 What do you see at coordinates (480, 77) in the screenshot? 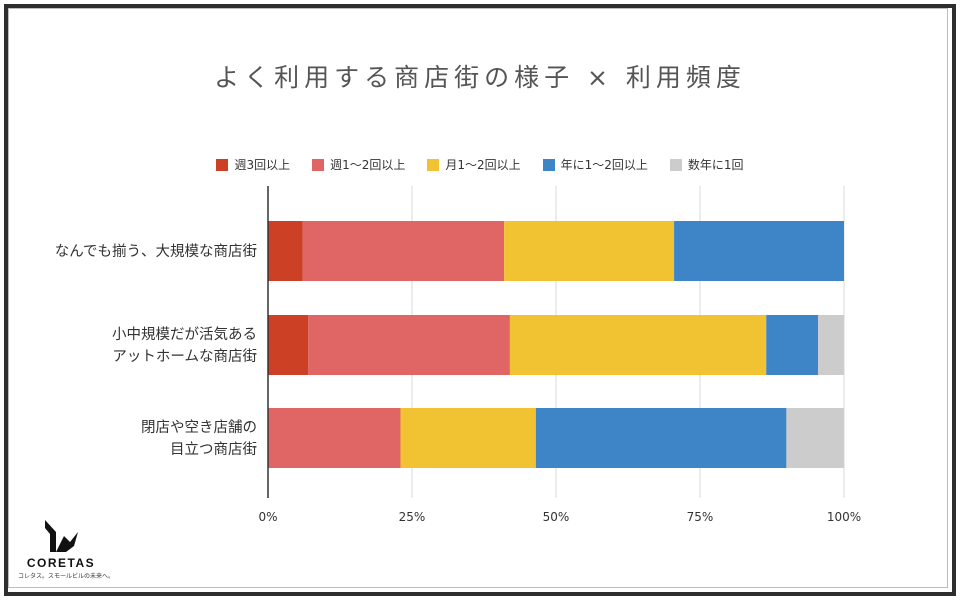
I see `chart-title: よく利用する商店街の様子 × 利用頻度` at bounding box center [480, 77].